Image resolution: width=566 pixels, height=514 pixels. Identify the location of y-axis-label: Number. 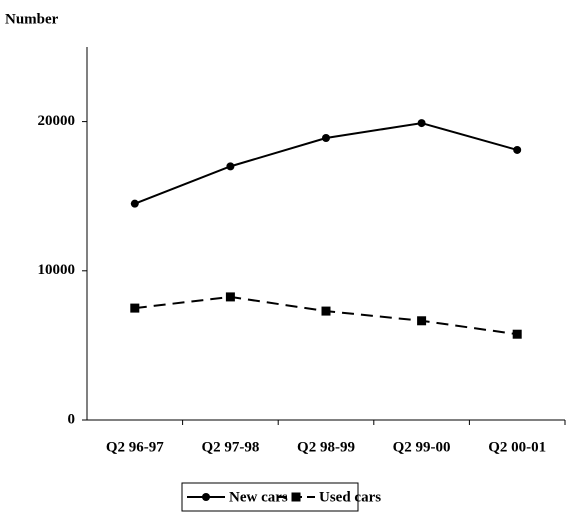
(32, 19).